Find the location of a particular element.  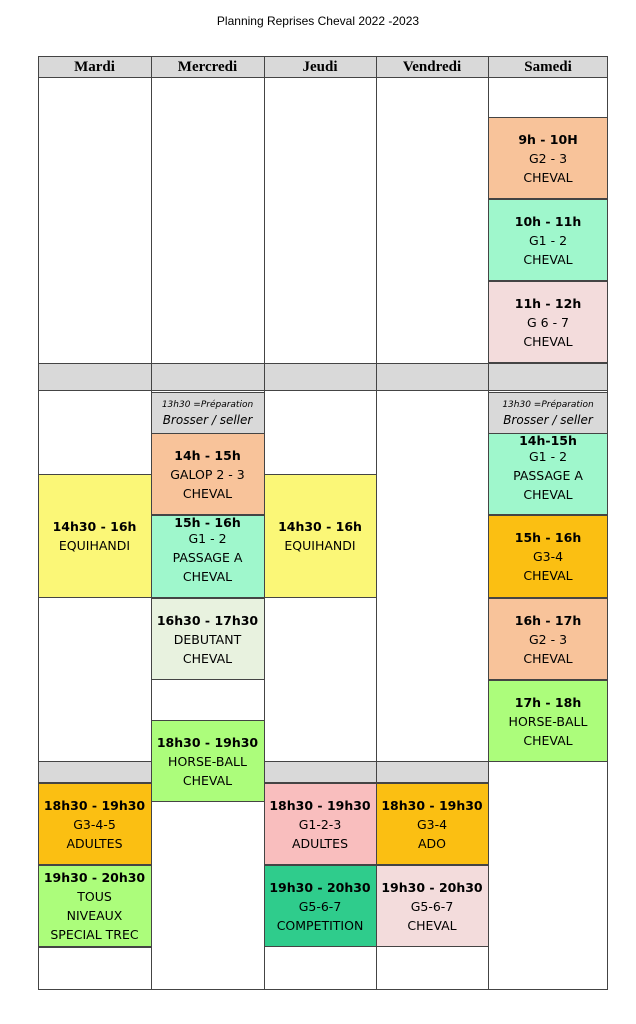

mercredi-galop: 14h - 15h GALOP 2 - 3 CHEVAL is located at coordinates (207, 474).